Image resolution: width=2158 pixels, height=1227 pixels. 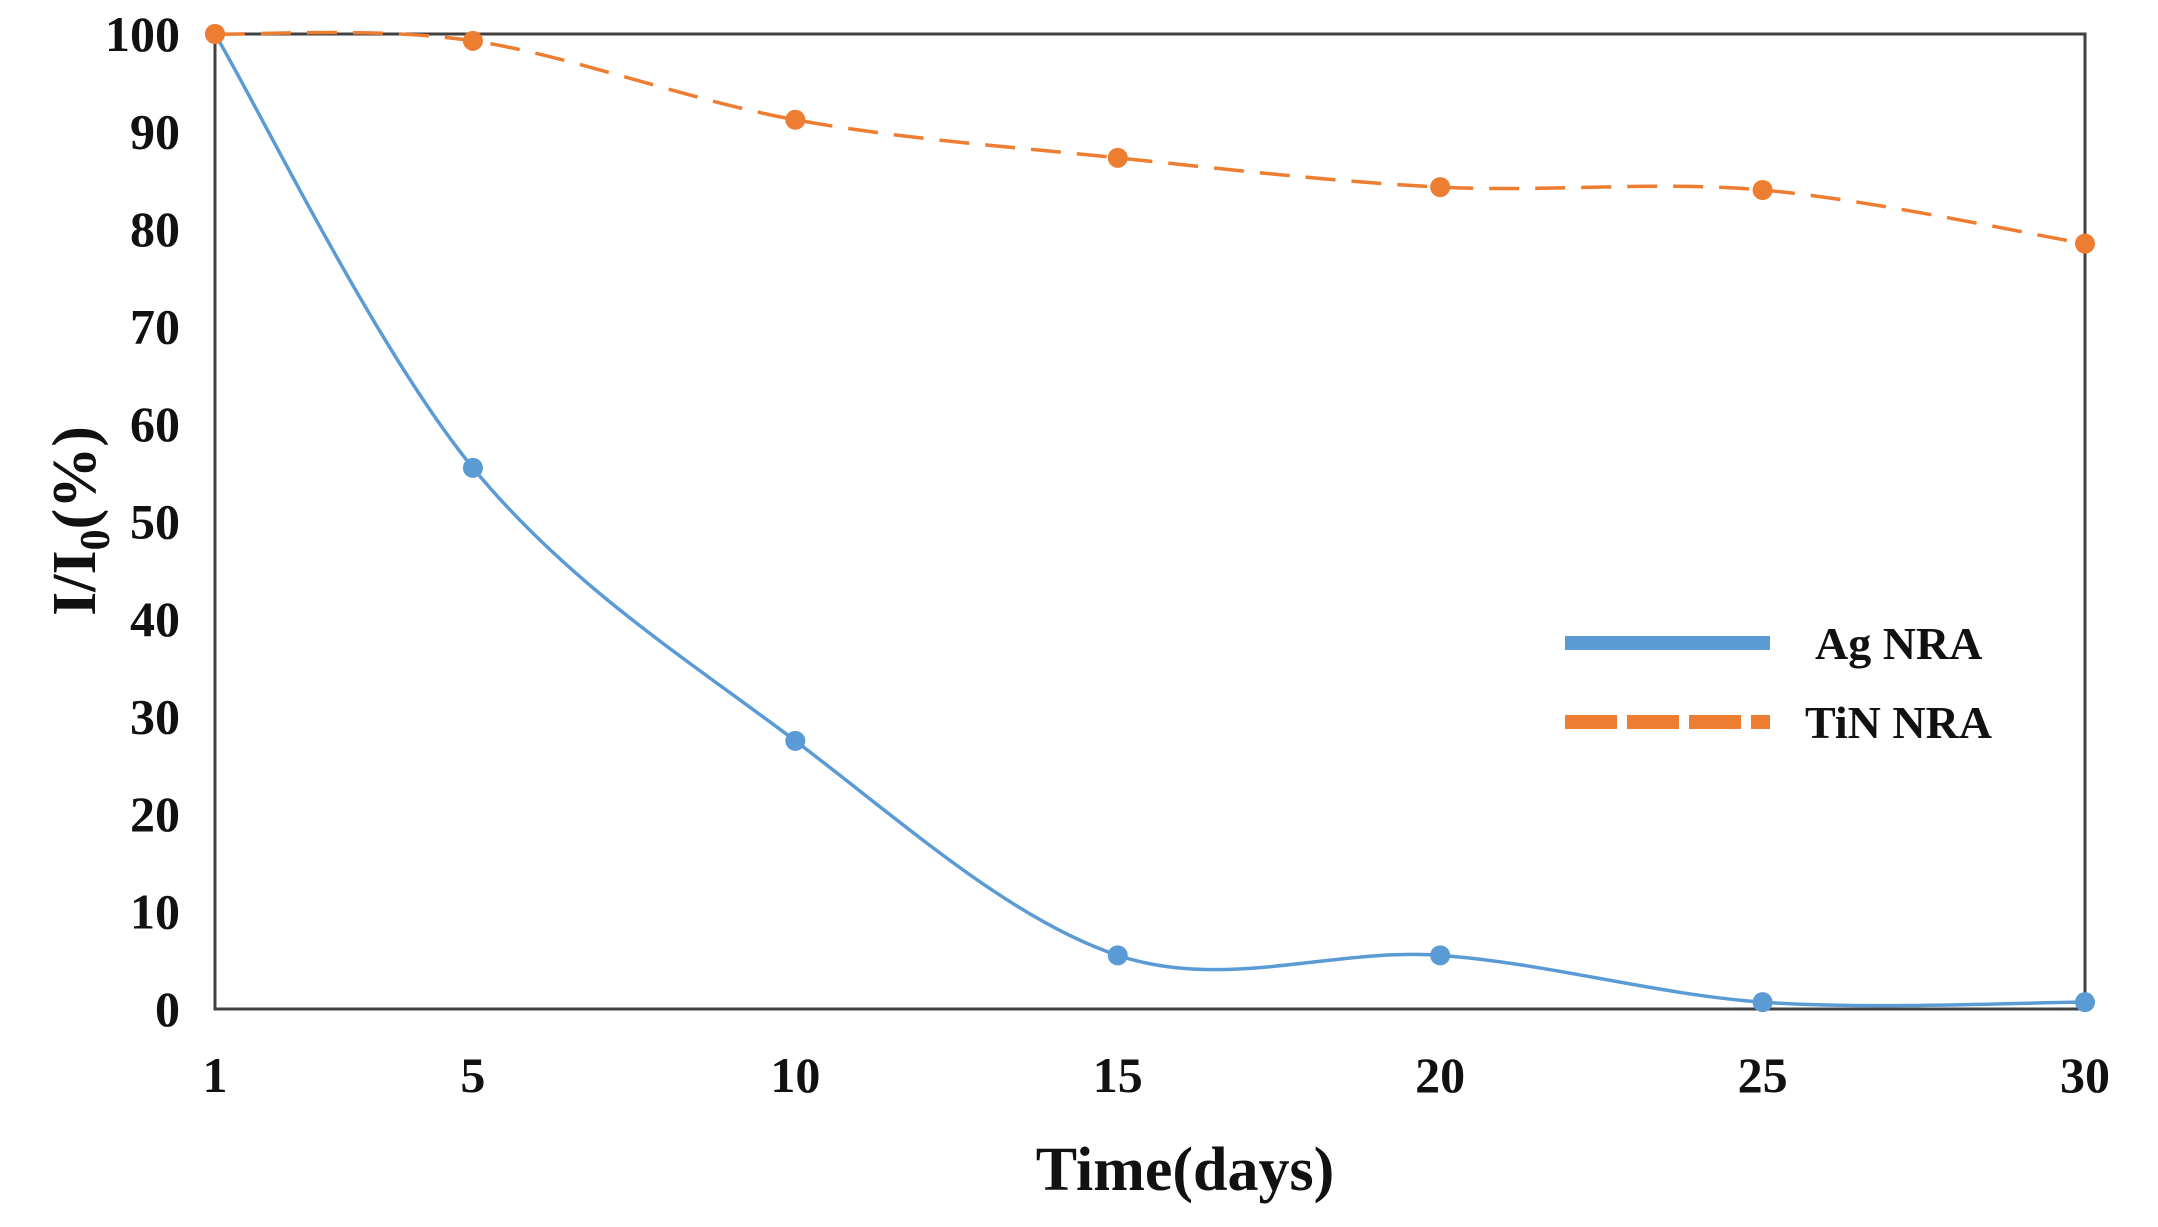 I want to click on x-tick-label: 10, so click(x=795, y=1075).